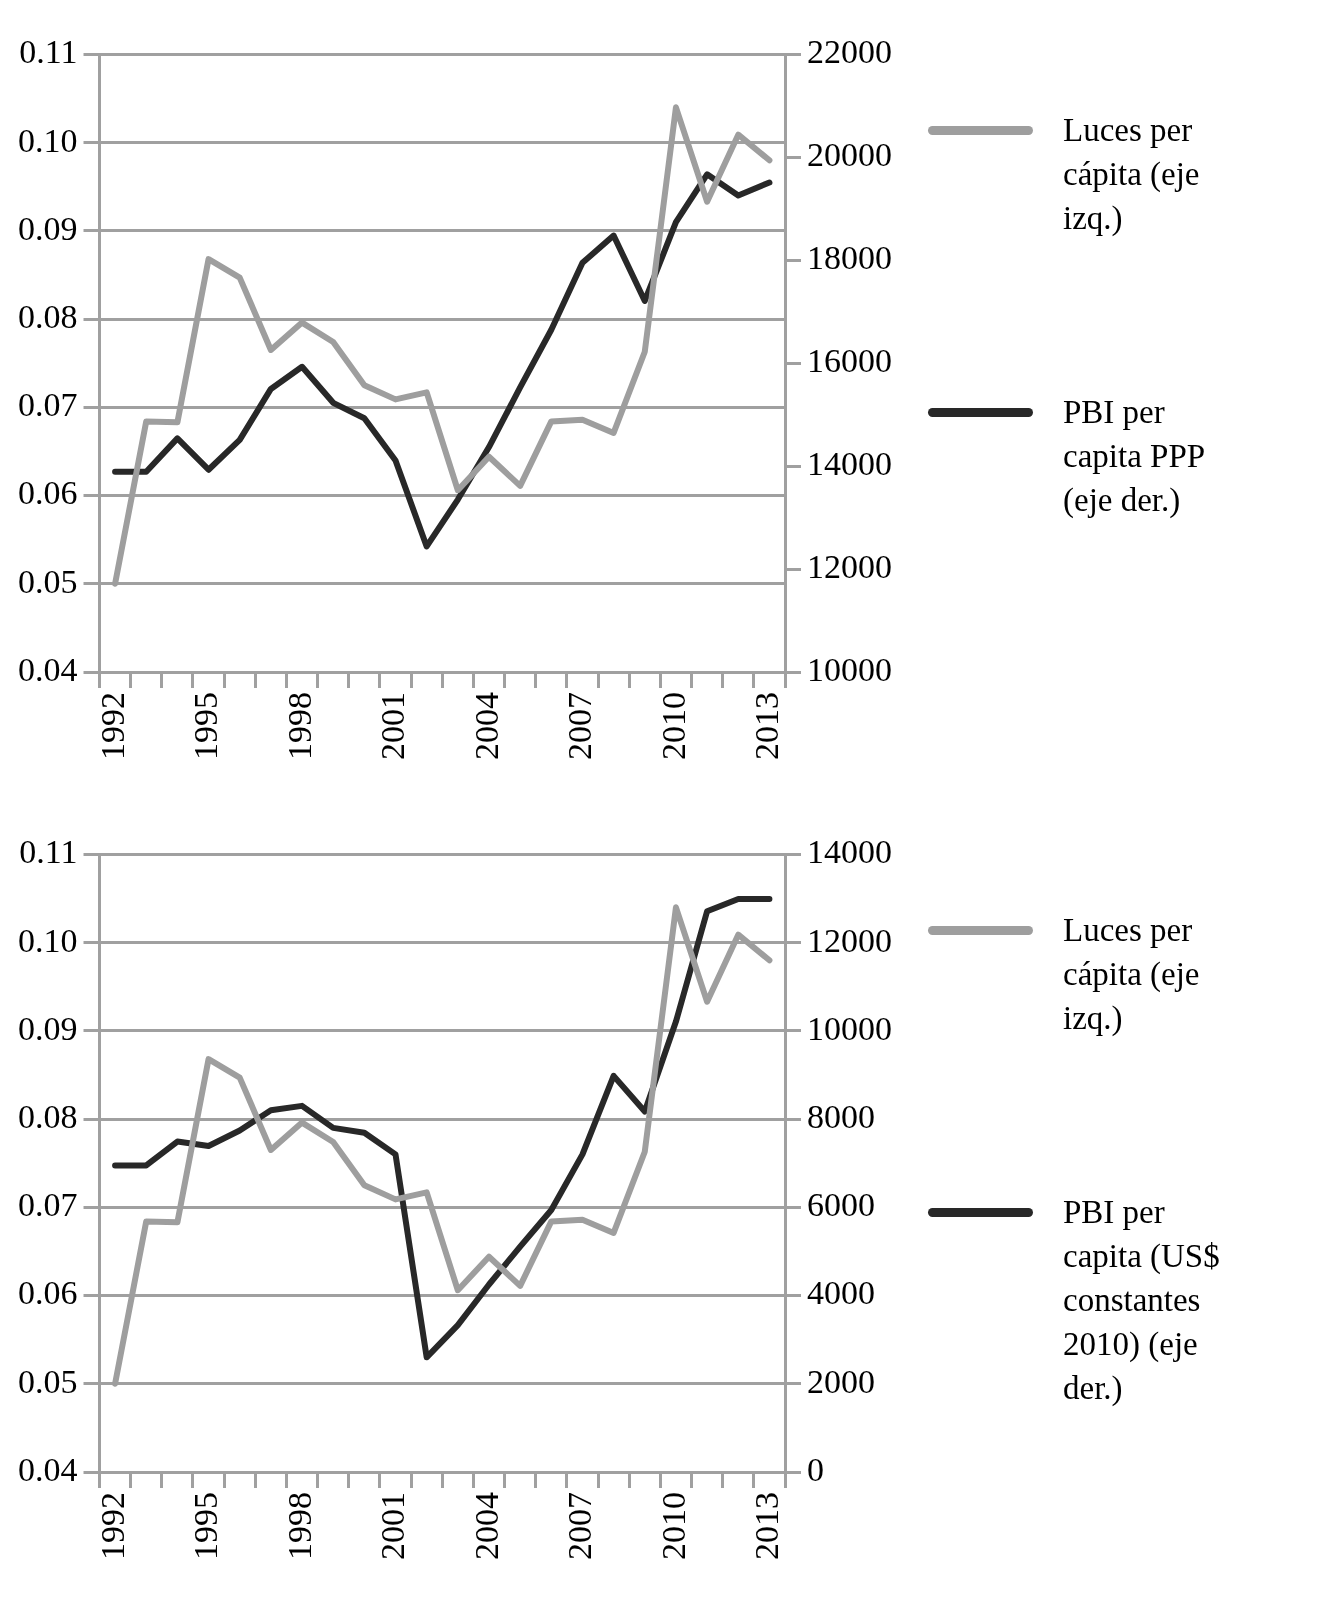 This screenshot has height=1611, width=1326. Describe the element at coordinates (841, 1381) in the screenshot. I see `y2-tick-label: 2000` at that location.